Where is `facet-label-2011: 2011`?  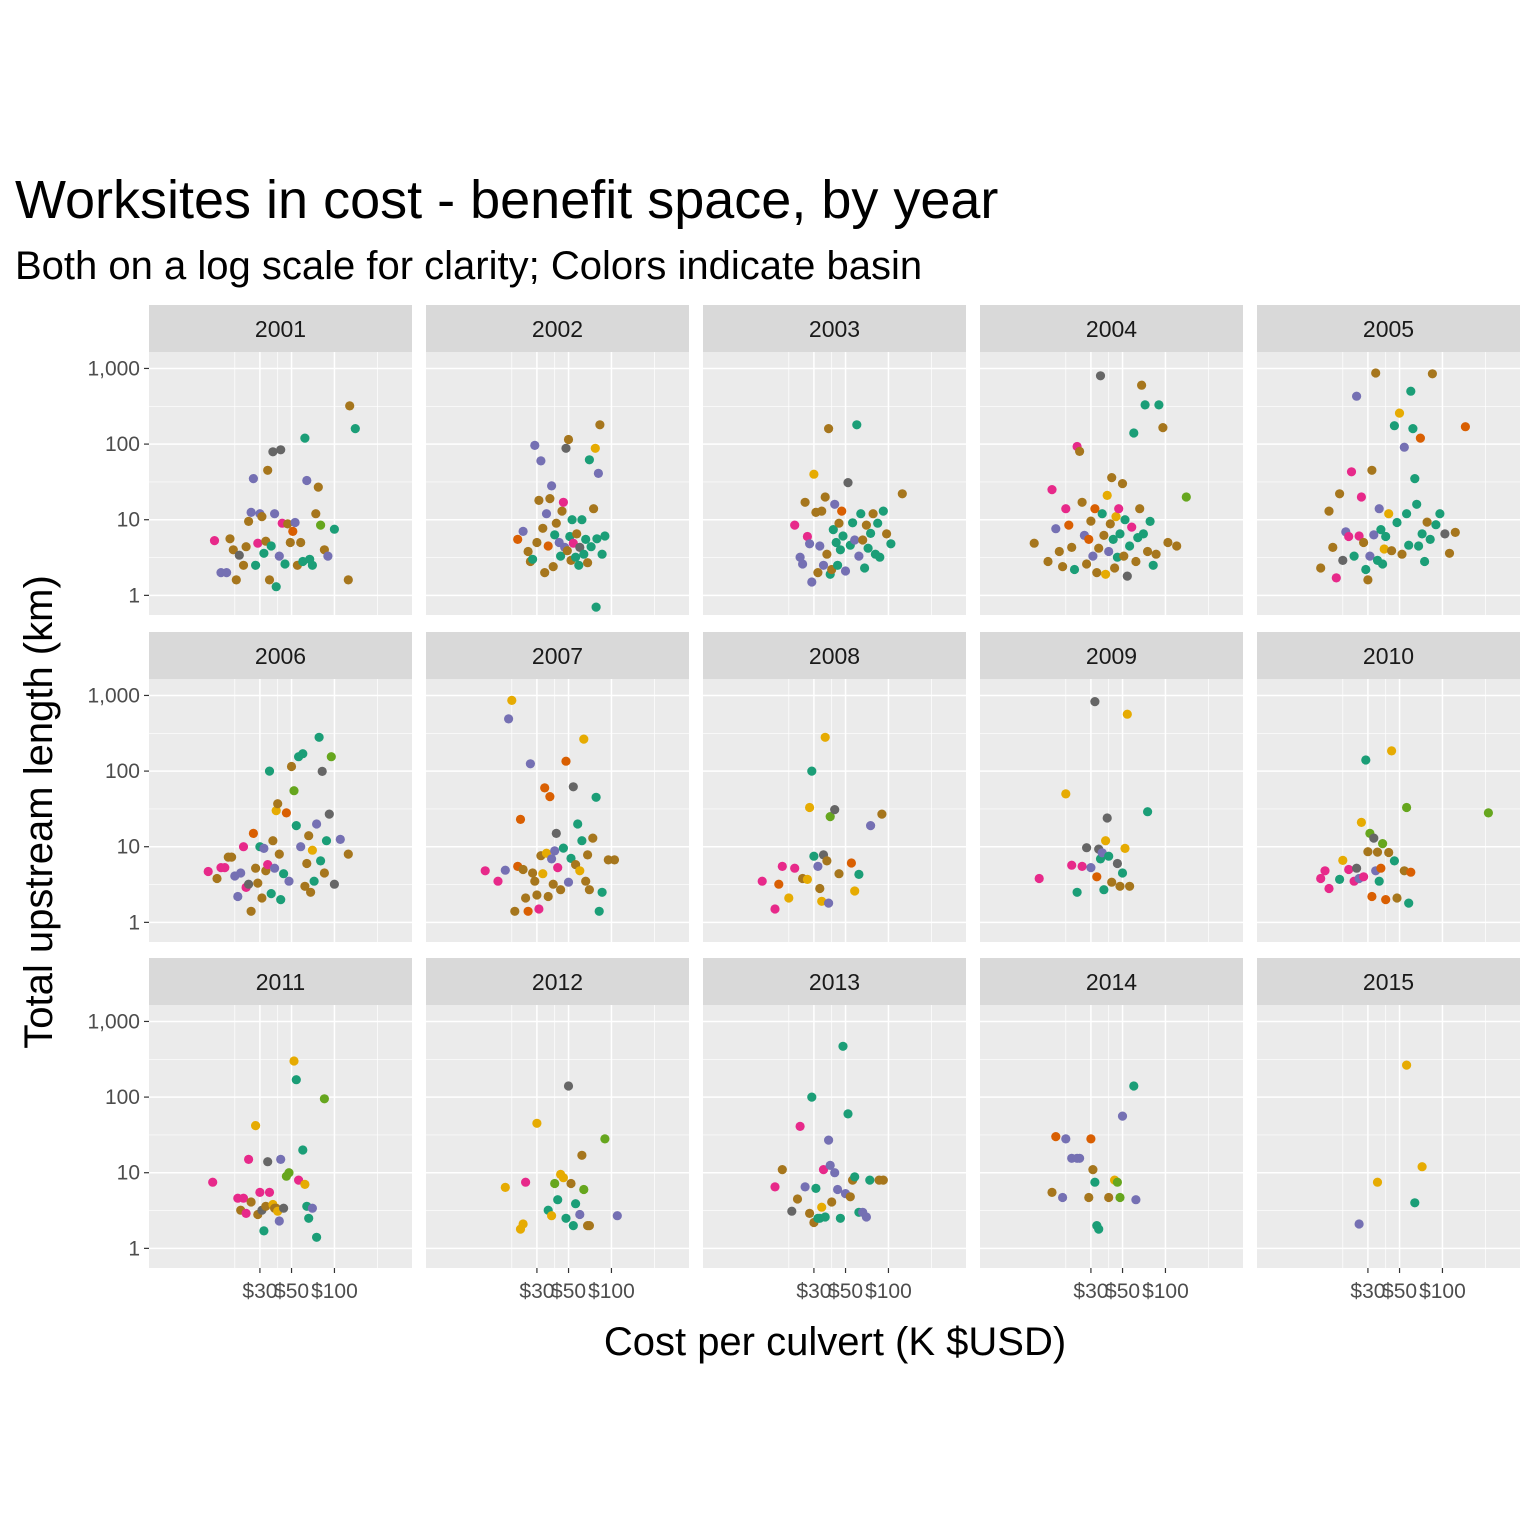 facet-label-2011: 2011 is located at coordinates (280, 982).